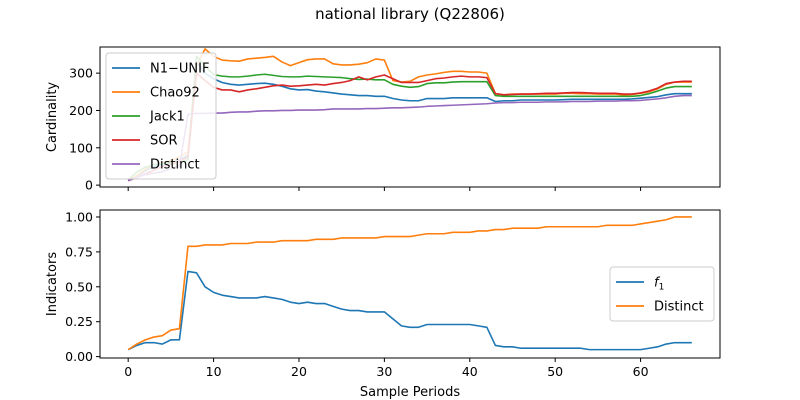 The image size is (800, 400). I want to click on x-tick-label: 20, so click(299, 371).